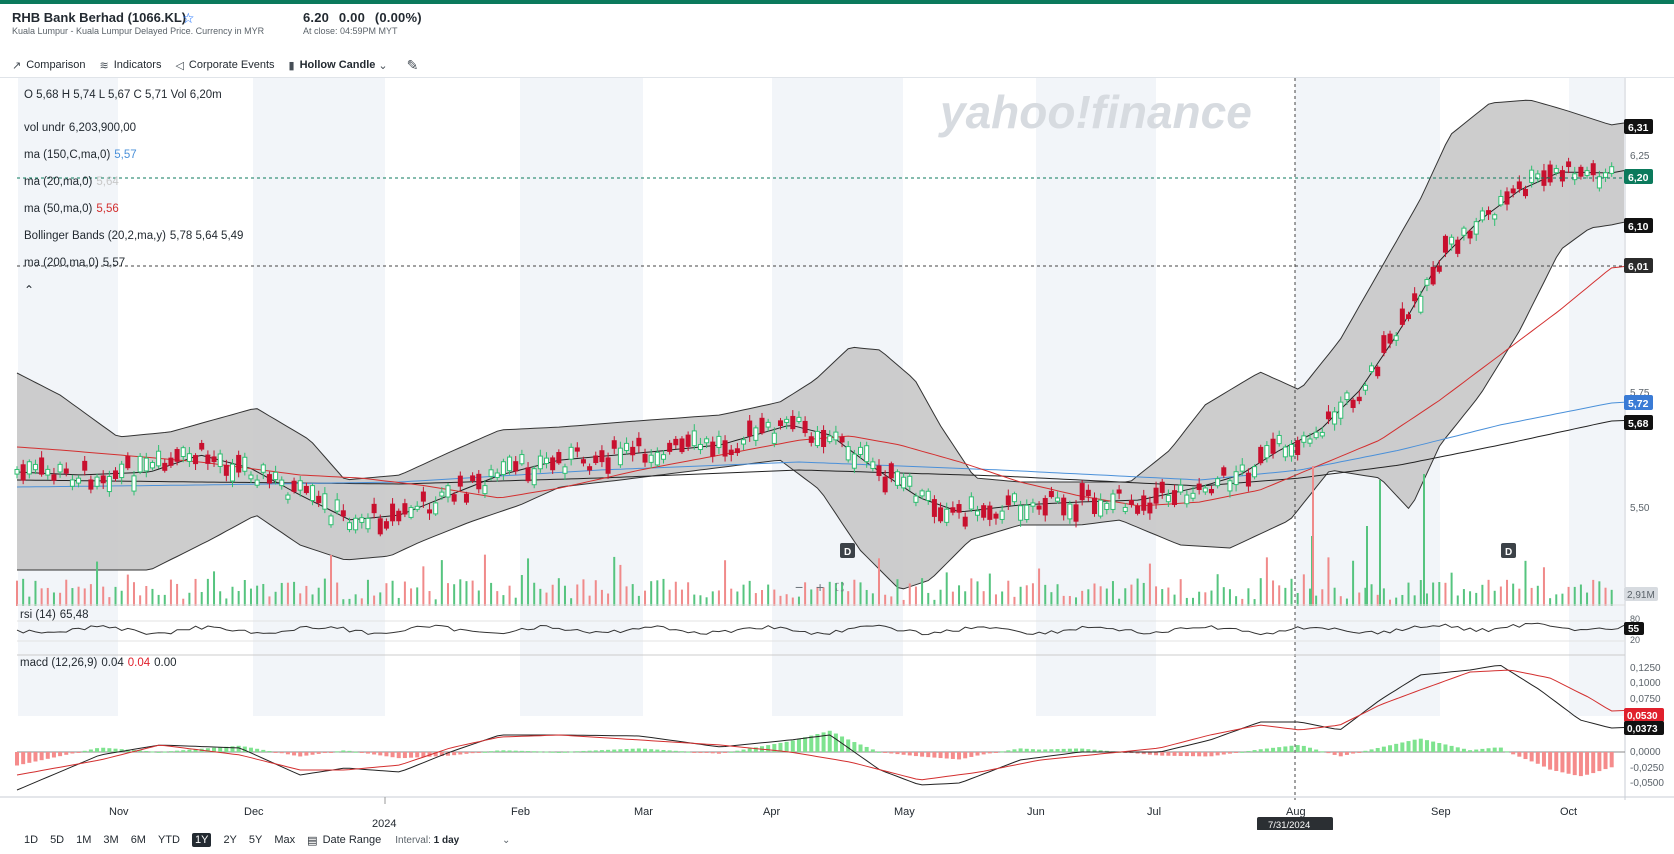 Image resolution: width=1674 pixels, height=854 pixels. Describe the element at coordinates (71, 209) in the screenshot. I see `ma50-legend: ma (50,ma,0) 5,56` at that location.